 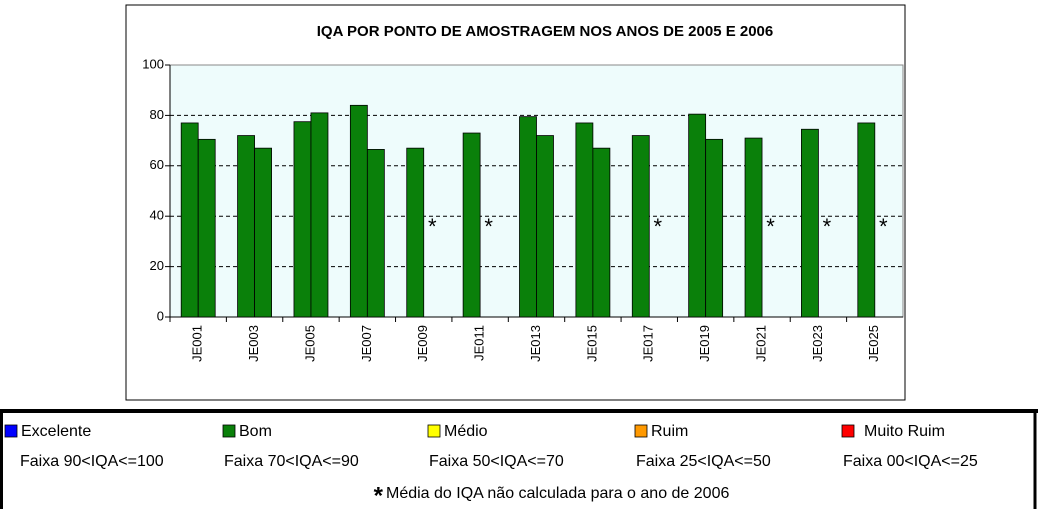 I want to click on legend-range: Faixa 70<IQA<=90, so click(x=291, y=461).